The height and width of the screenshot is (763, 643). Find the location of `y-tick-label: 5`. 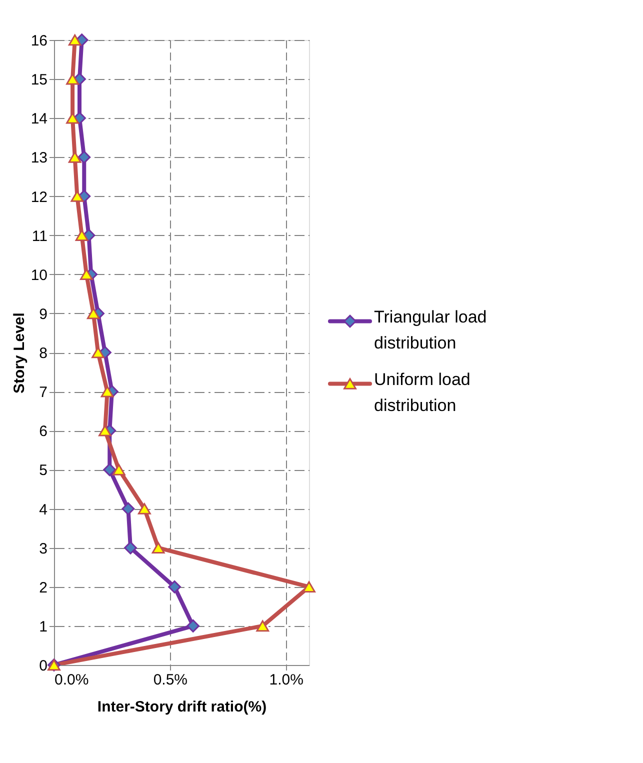

y-tick-label: 5 is located at coordinates (43, 471).